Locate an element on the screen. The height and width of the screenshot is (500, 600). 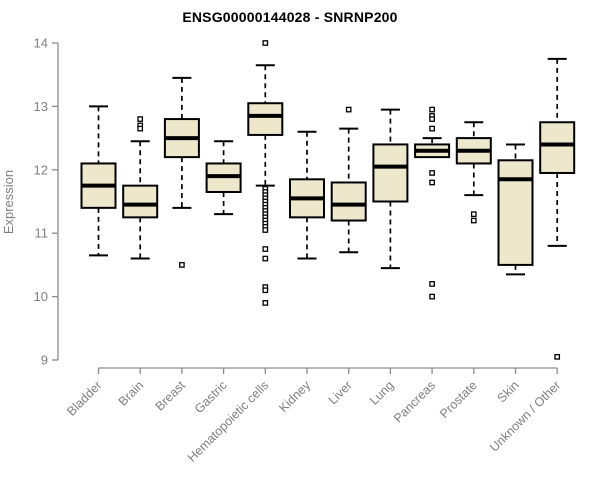
x-tick-label: Bladder is located at coordinates (84, 398).